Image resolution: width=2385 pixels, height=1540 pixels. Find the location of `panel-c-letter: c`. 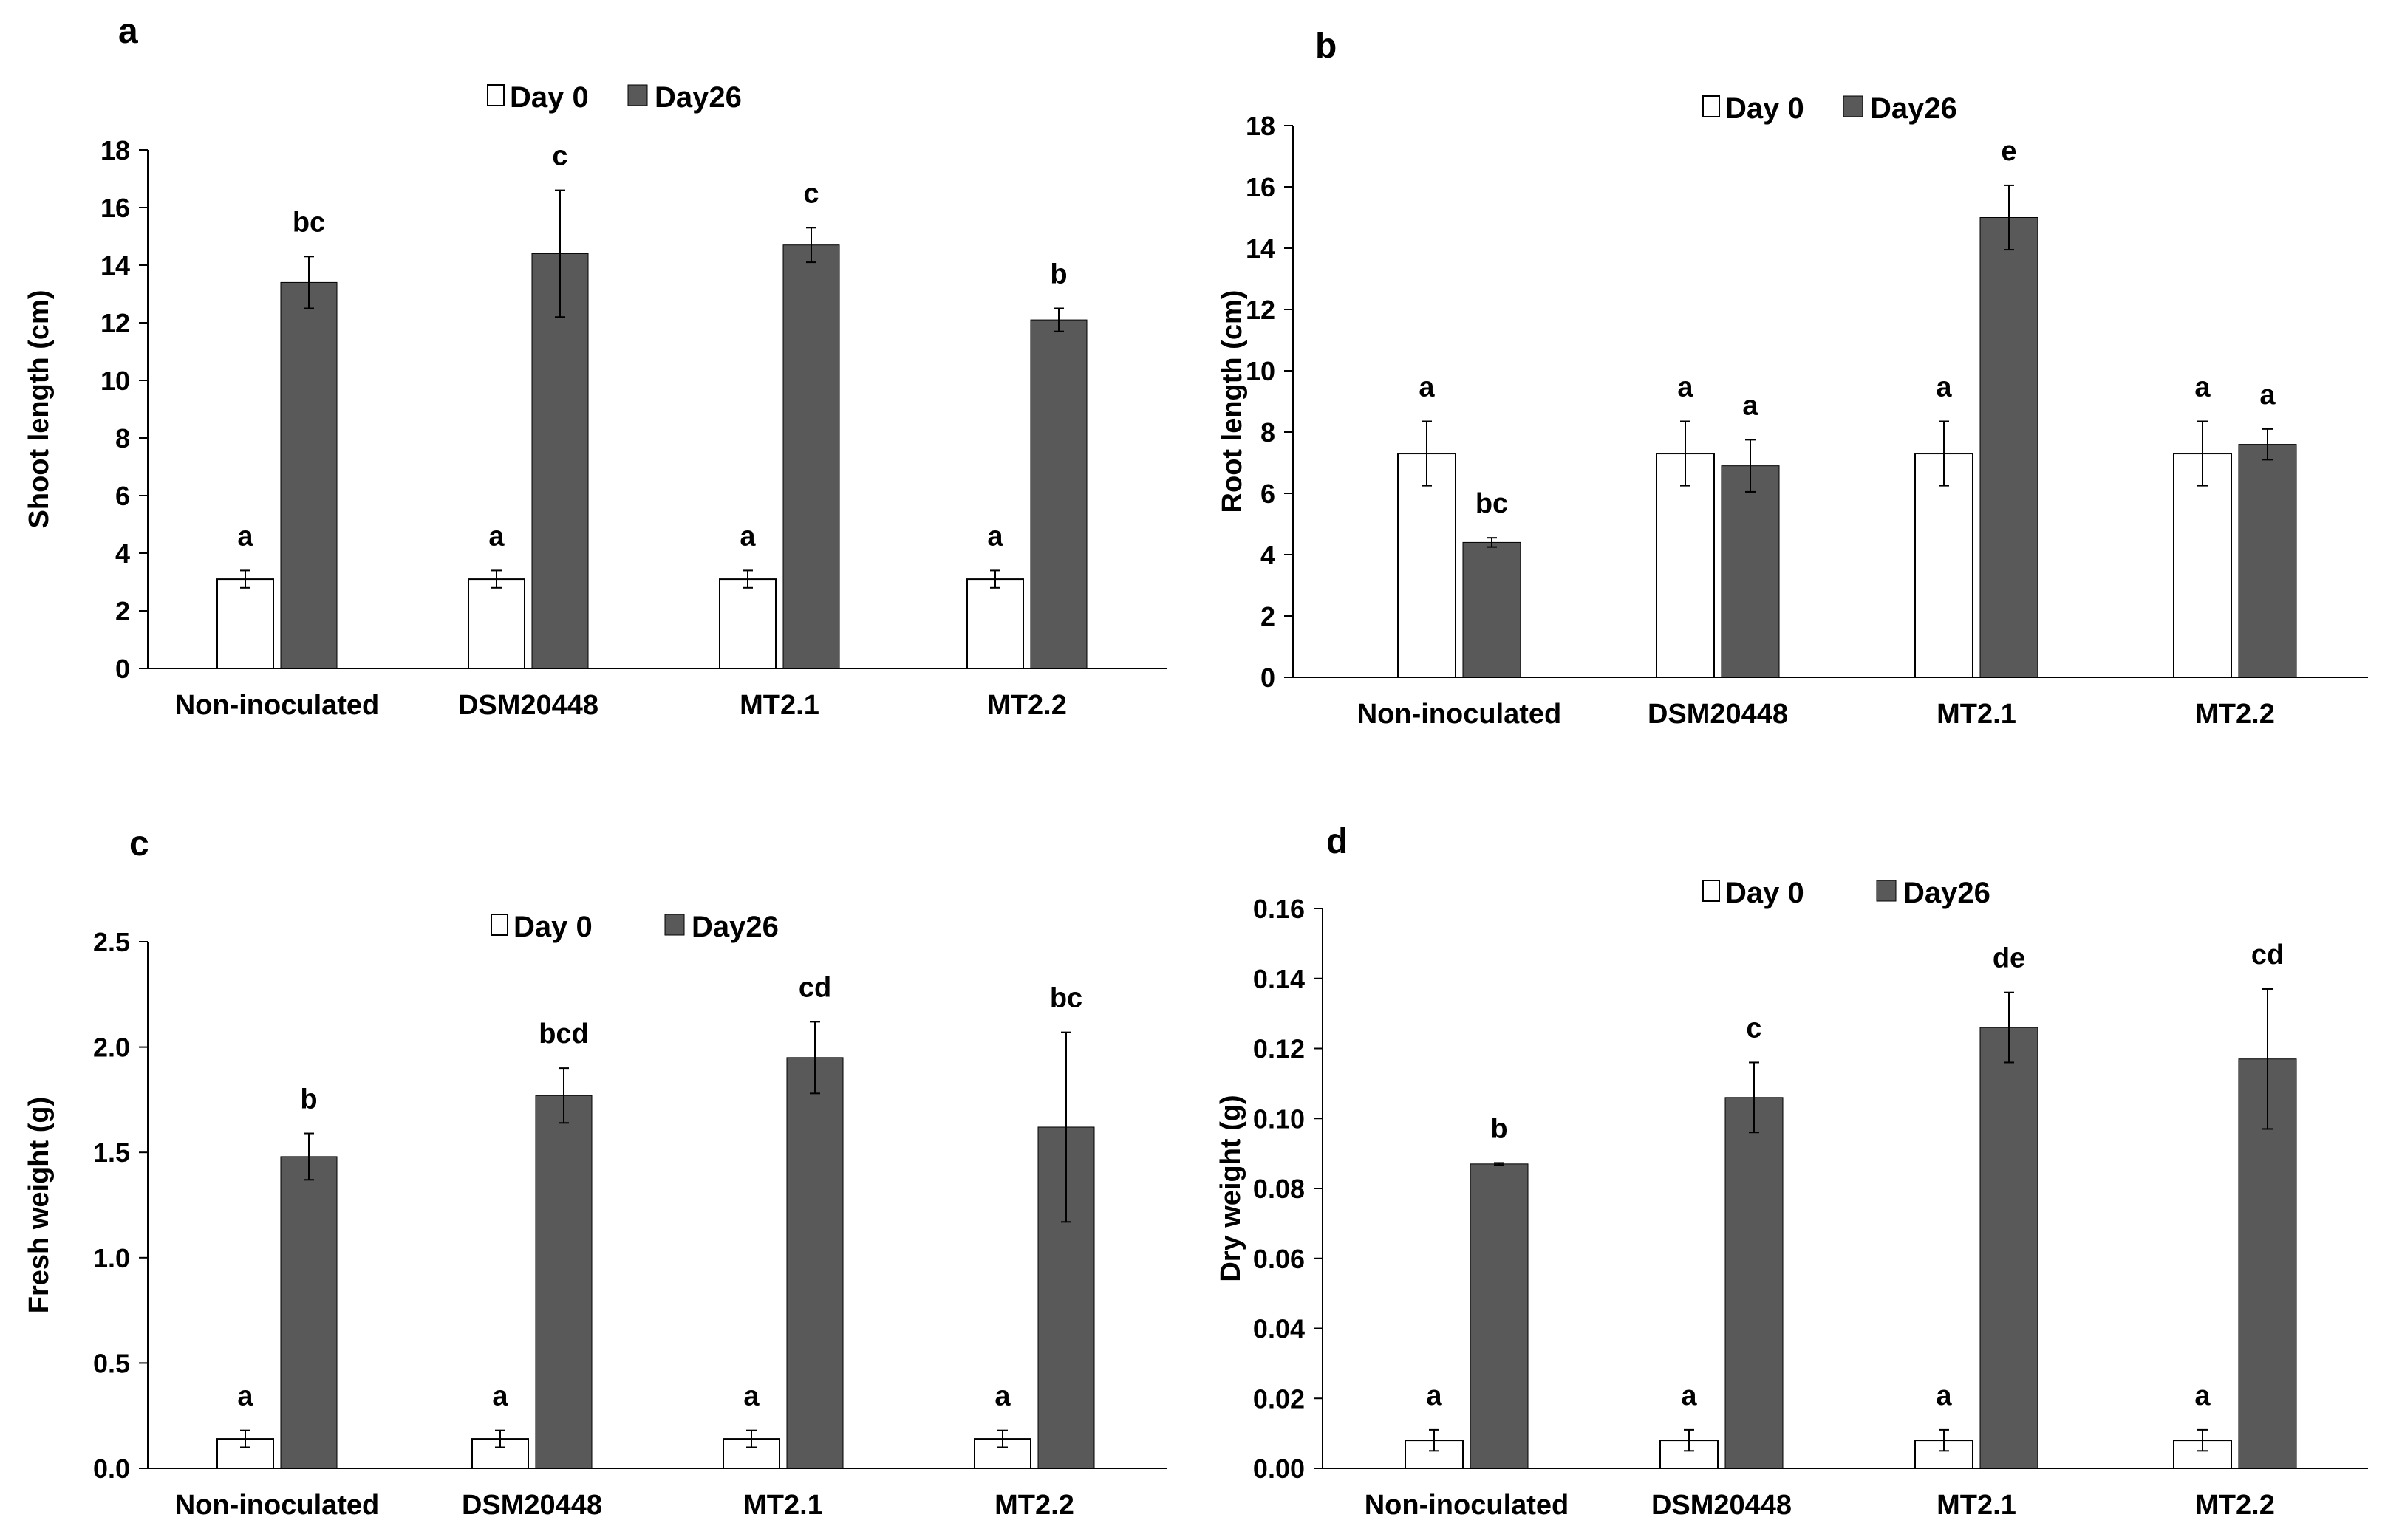

panel-c-letter: c is located at coordinates (139, 843).